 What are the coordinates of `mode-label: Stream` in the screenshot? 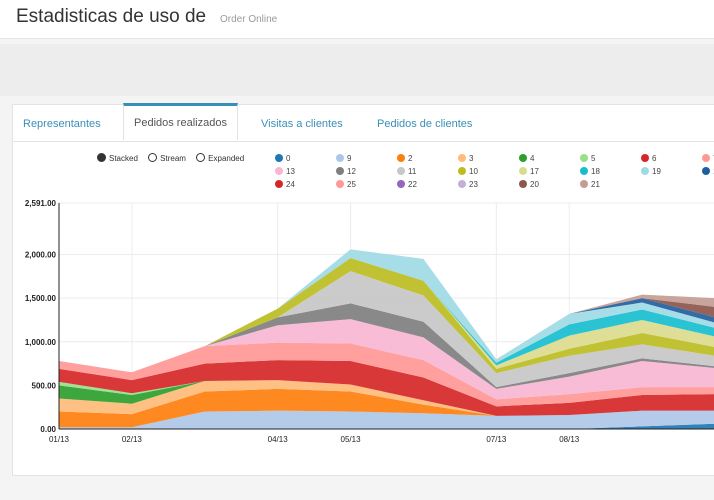 It's located at (173, 158).